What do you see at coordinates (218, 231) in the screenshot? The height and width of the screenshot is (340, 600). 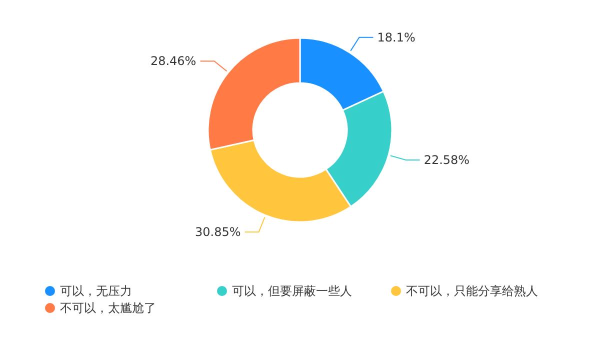 I see `data-label: 30.85%` at bounding box center [218, 231].